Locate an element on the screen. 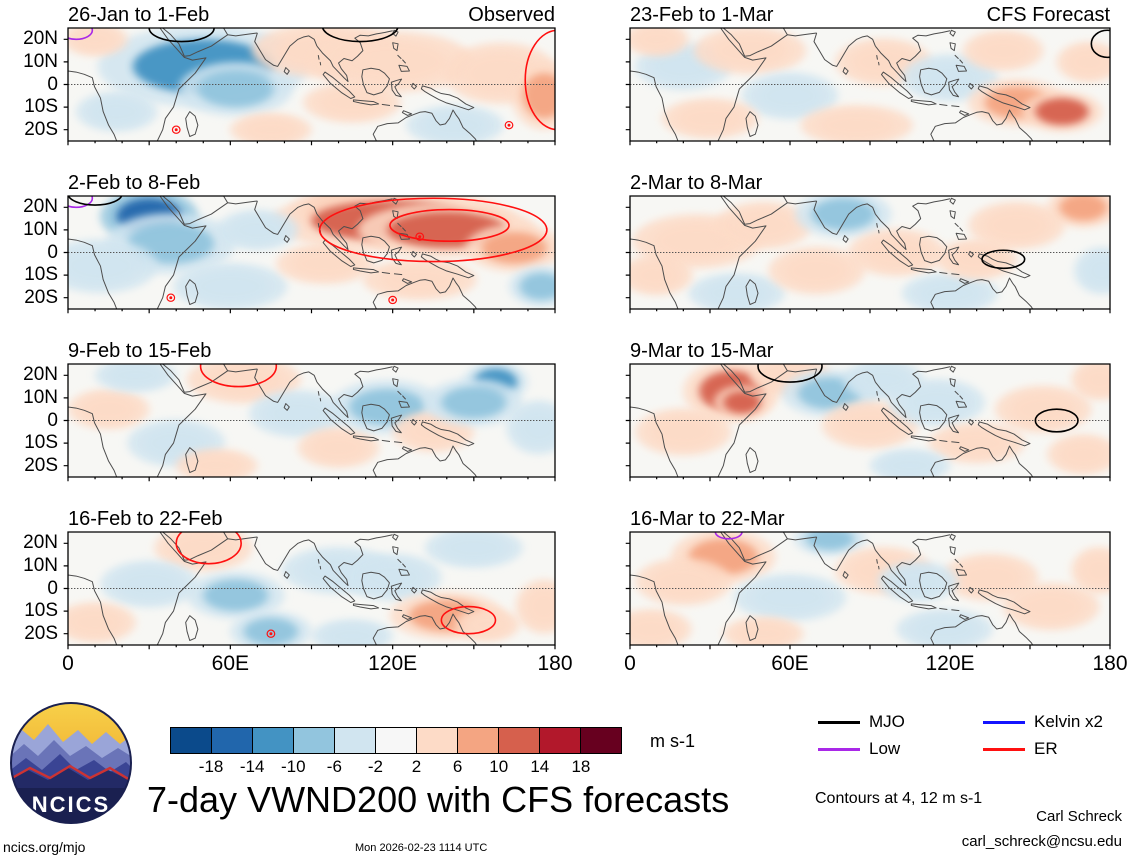 Image resolution: width=1135 pixels, height=860 pixels. panel-title: 16-Feb to 22-Feb is located at coordinates (145, 519).